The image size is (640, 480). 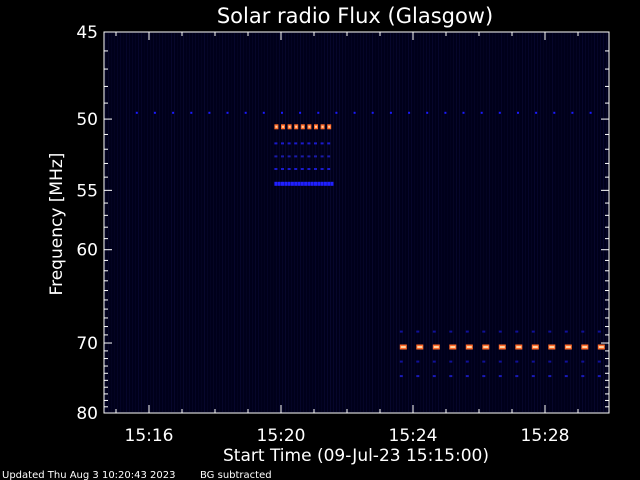 I want to click on y-tick-label: 55, so click(x=87, y=191).